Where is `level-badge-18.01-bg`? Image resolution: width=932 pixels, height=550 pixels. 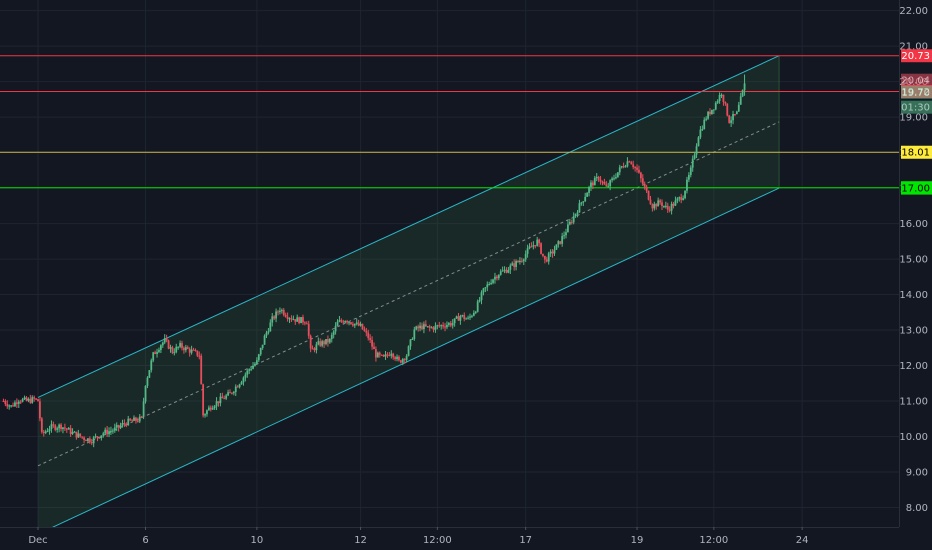 level-badge-18.01-bg is located at coordinates (916, 152).